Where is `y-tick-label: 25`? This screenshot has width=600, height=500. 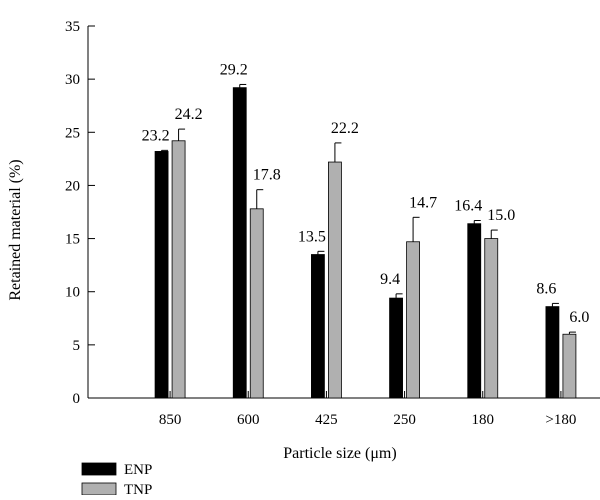 y-tick-label: 25 is located at coordinates (72, 133).